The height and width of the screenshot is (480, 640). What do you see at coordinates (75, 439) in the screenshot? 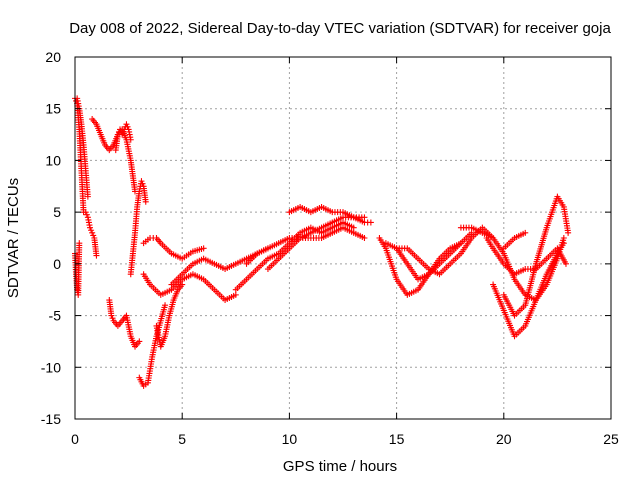
I see `x-tick-label: 0` at bounding box center [75, 439].